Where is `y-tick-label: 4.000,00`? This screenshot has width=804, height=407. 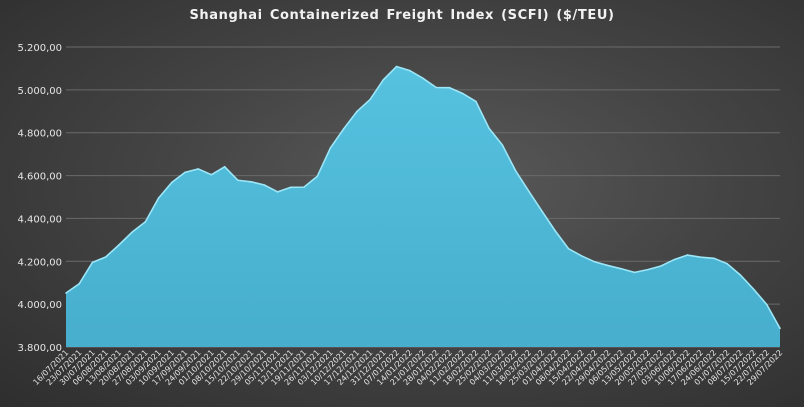 y-tick-label: 4.000,00 is located at coordinates (39, 305).